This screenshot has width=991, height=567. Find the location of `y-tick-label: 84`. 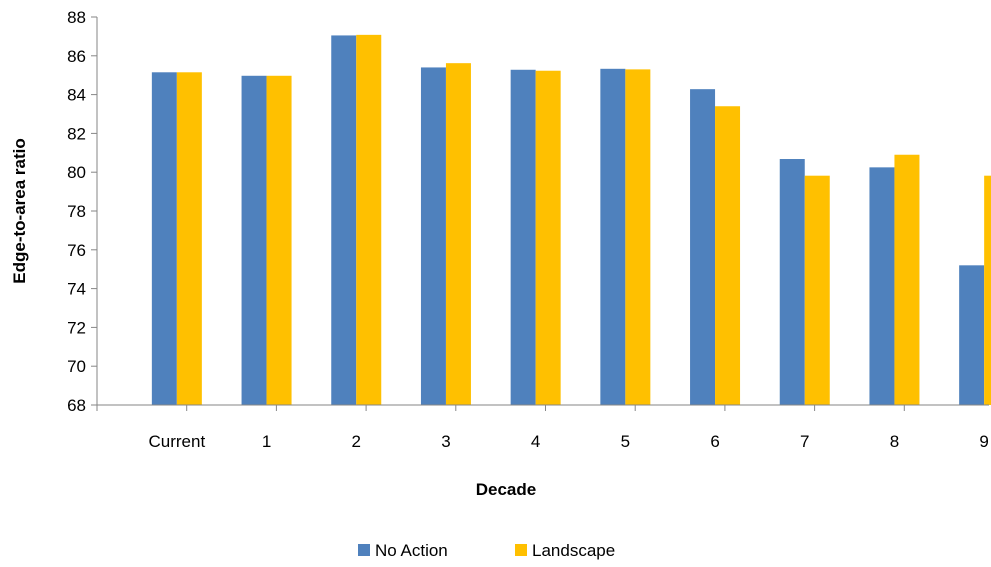

y-tick-label: 84 is located at coordinates (76, 95).